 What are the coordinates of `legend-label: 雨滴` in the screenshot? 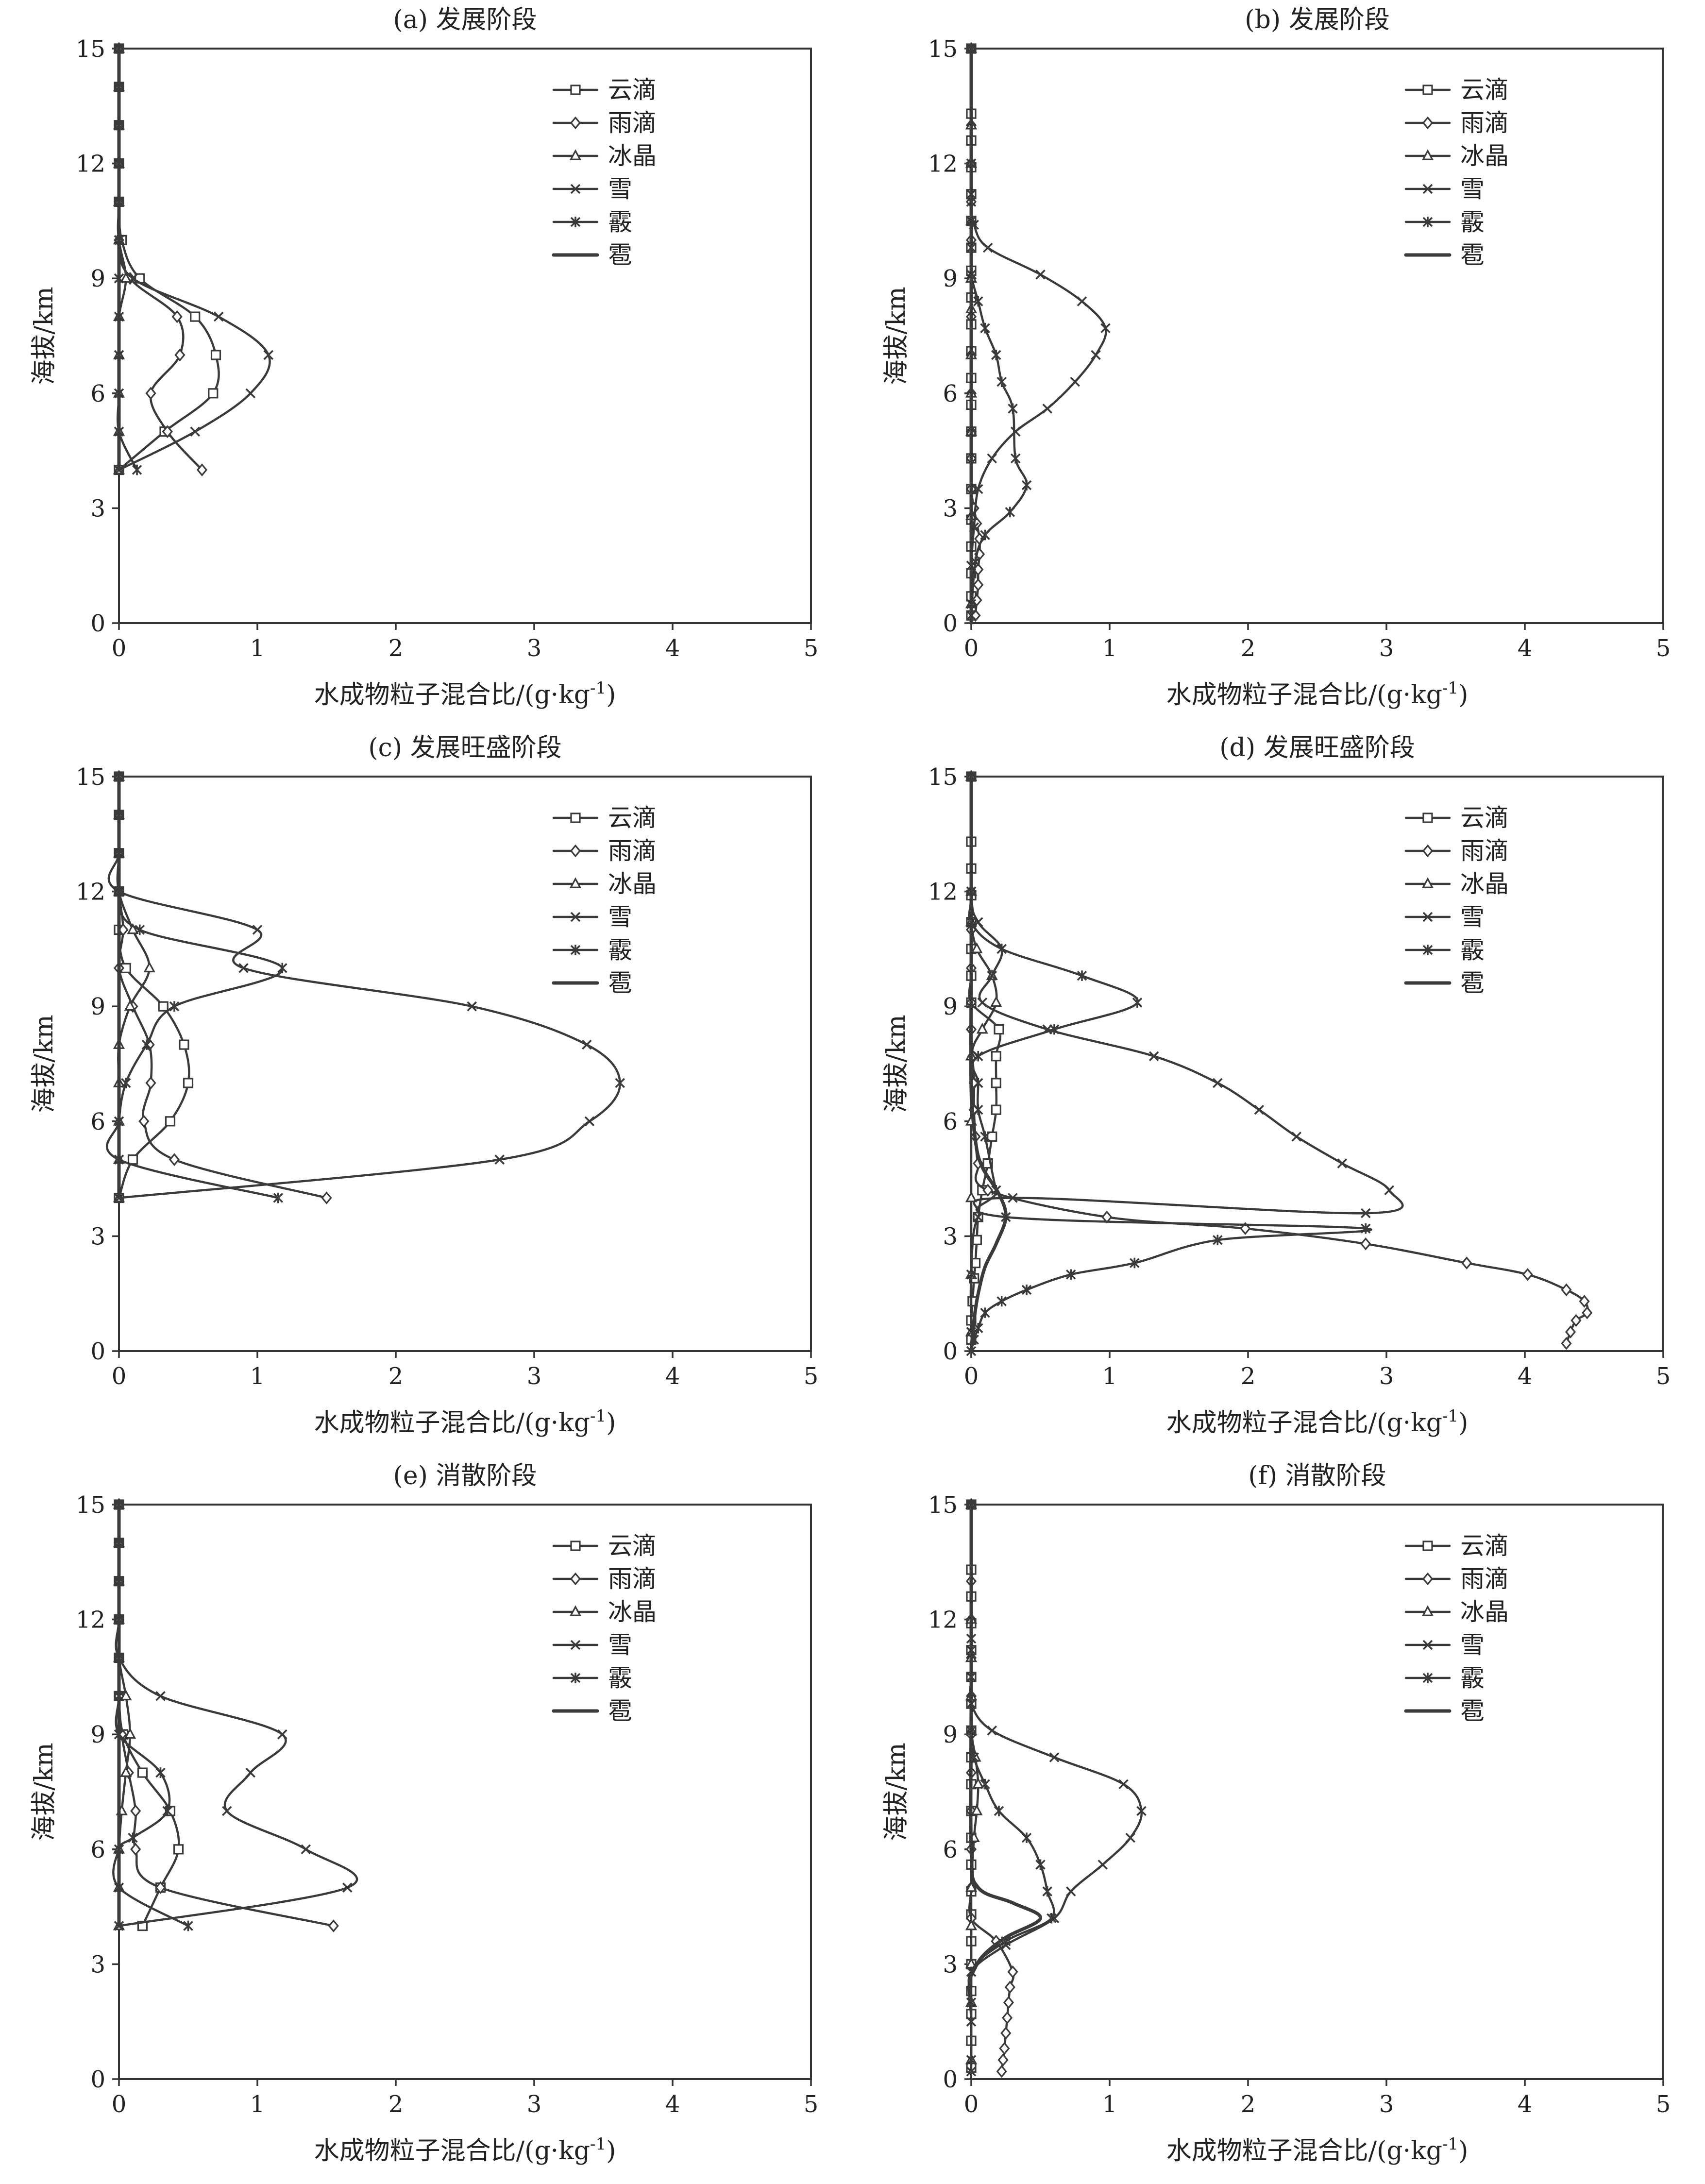 It's located at (632, 123).